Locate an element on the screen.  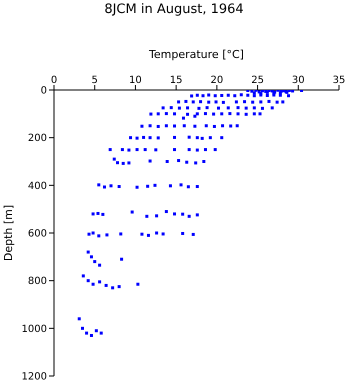
y-tick-label: 1200 is located at coordinates (34, 377).